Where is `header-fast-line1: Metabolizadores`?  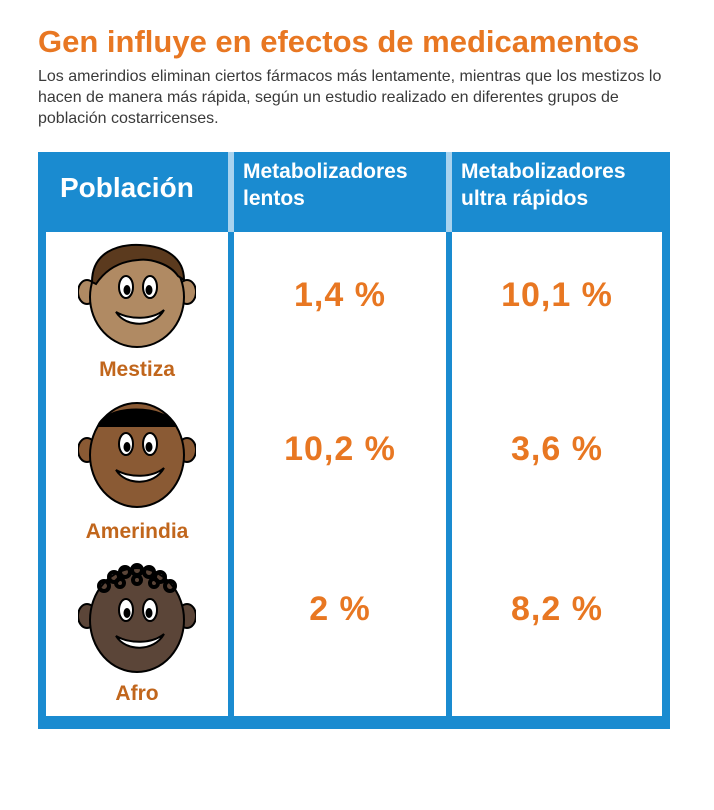 header-fast-line1: Metabolizadores is located at coordinates (543, 171).